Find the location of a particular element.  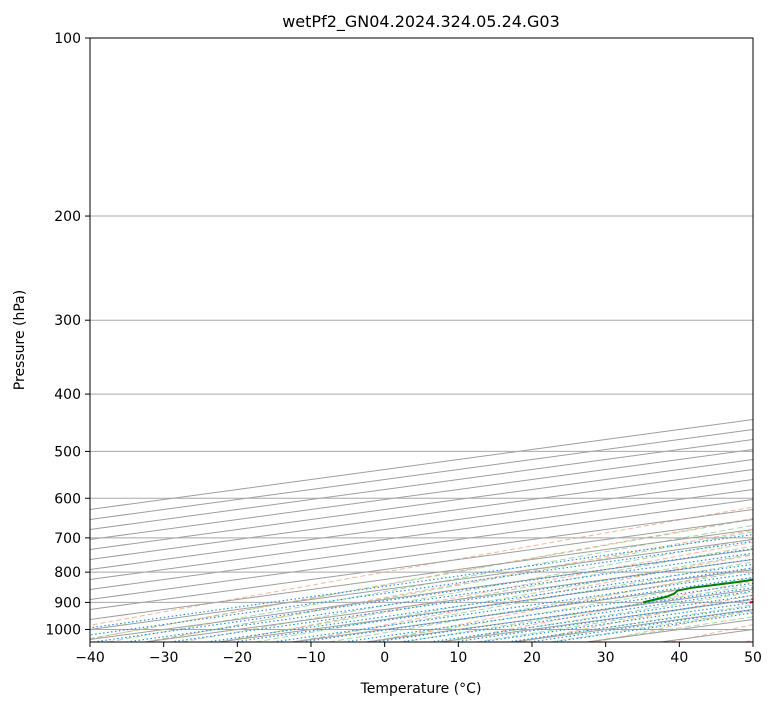

y-tick-label: 500 is located at coordinates (67, 452).